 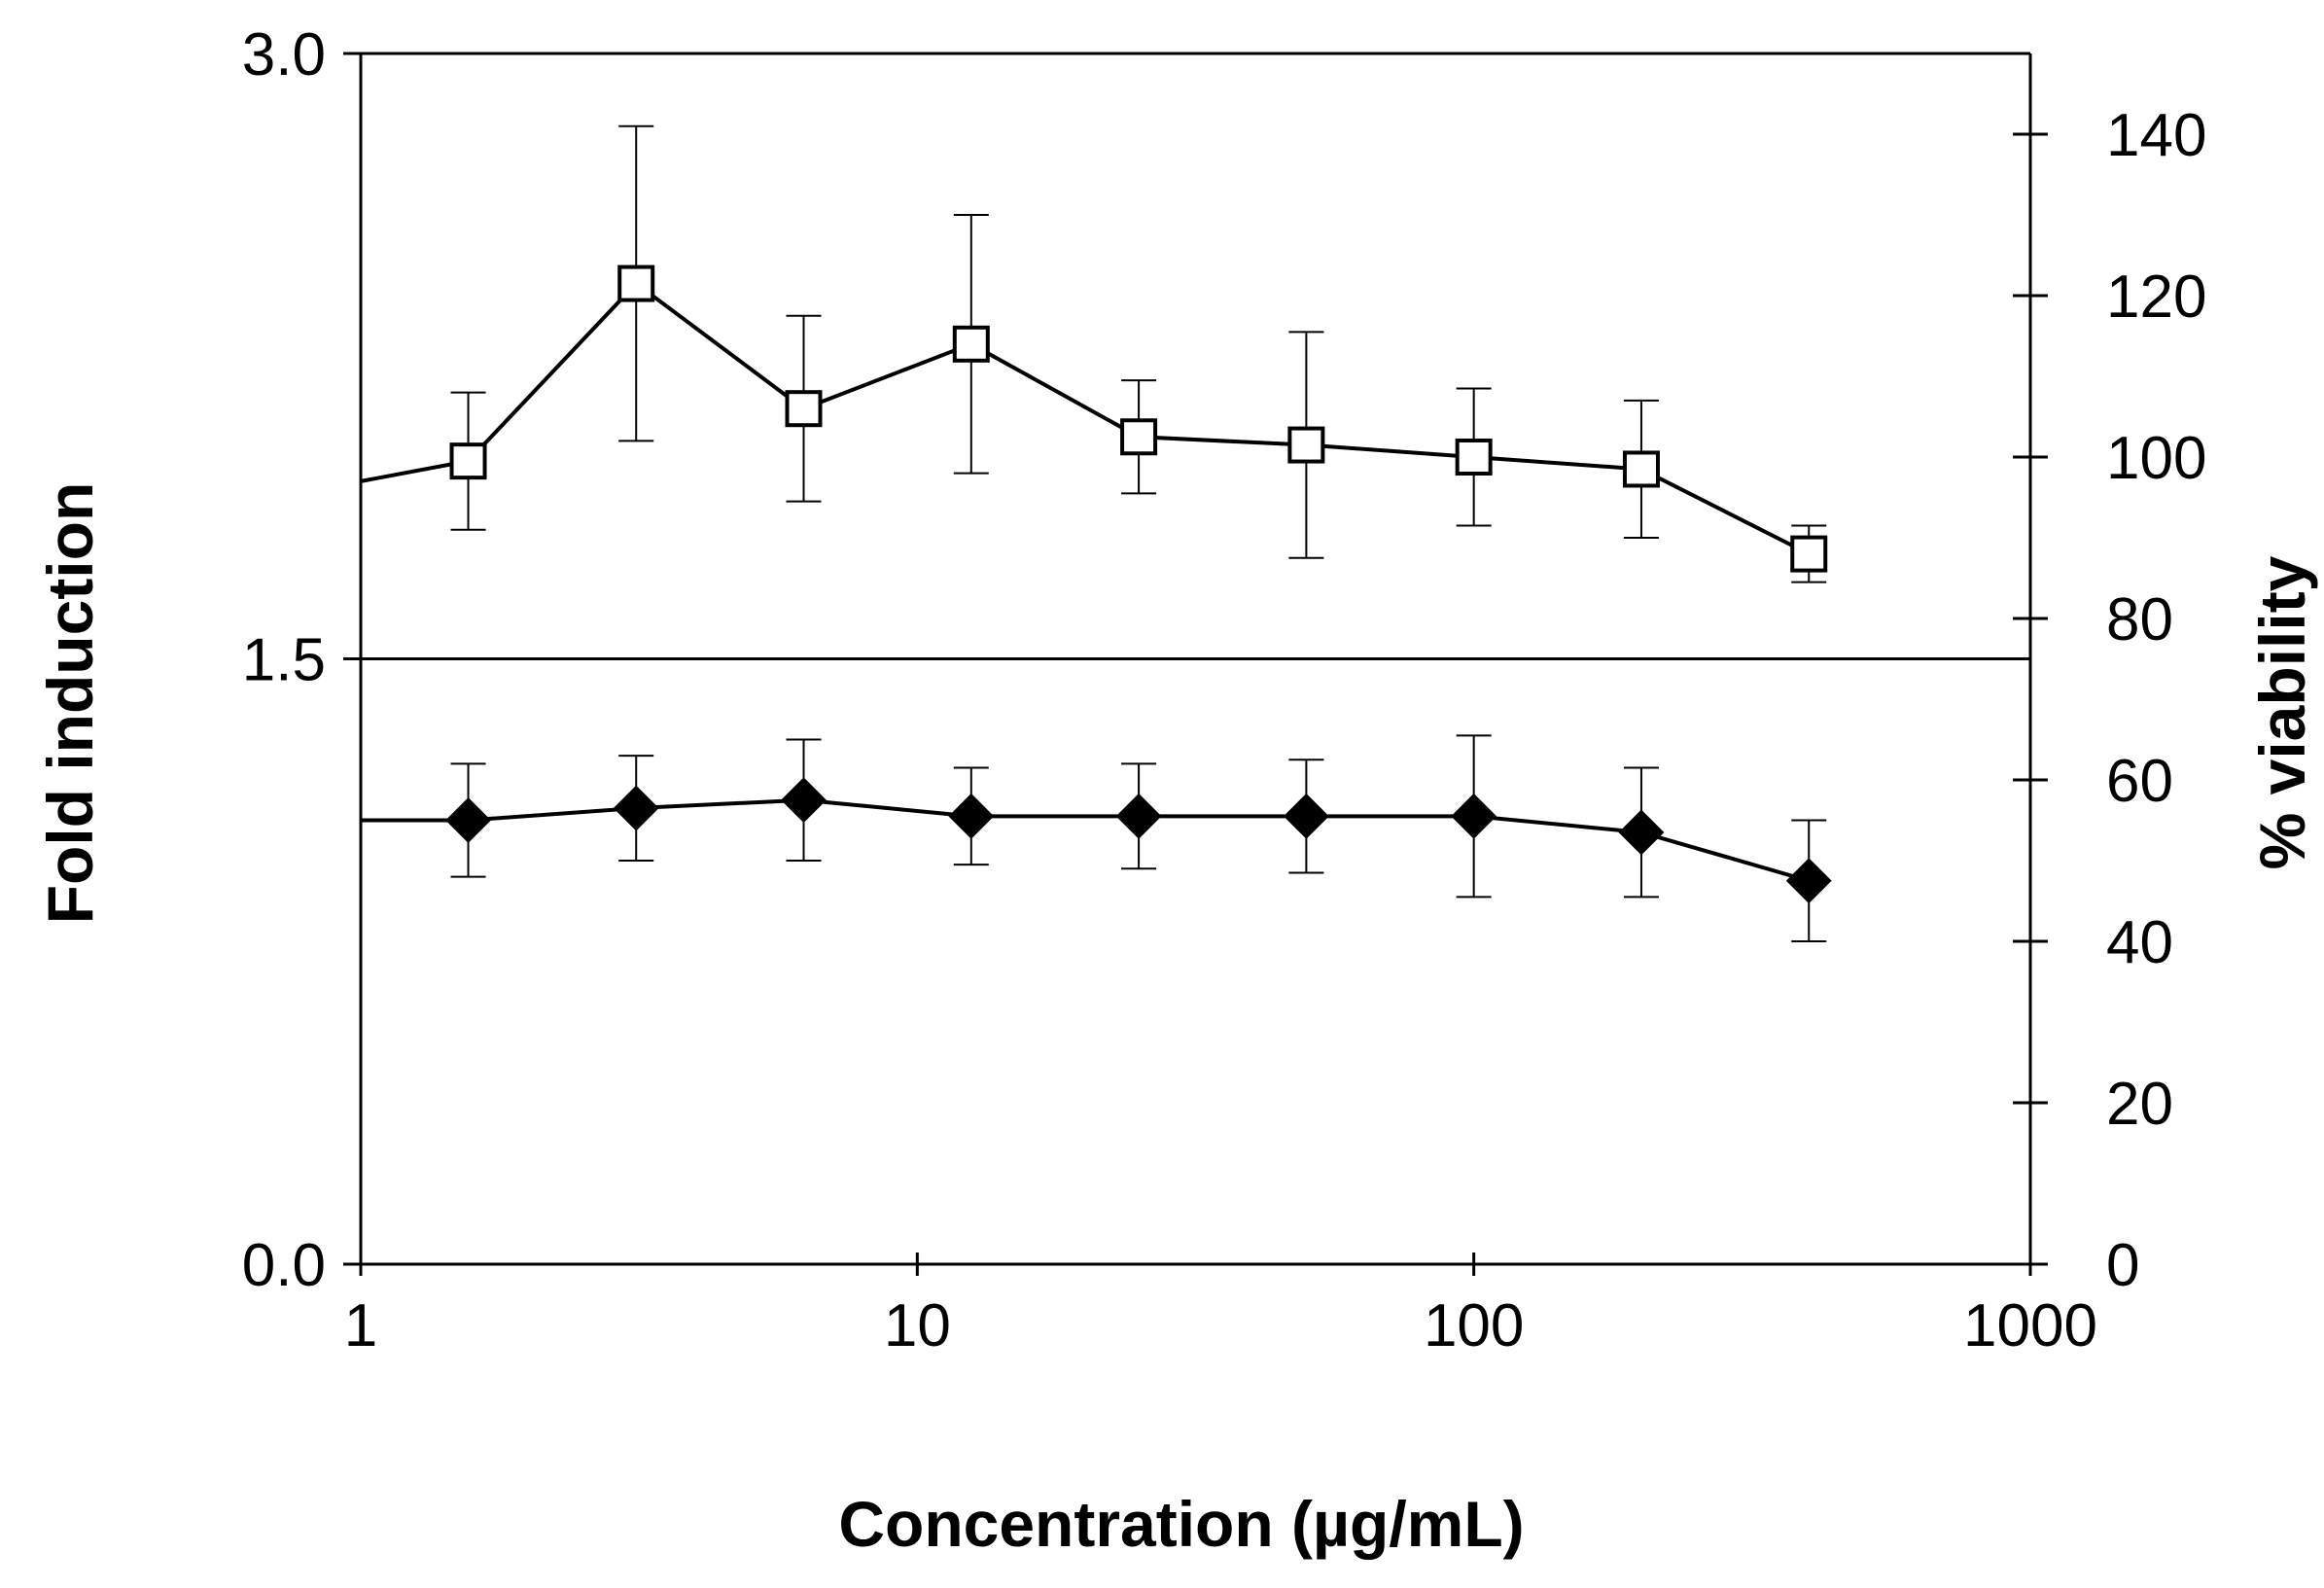 I want to click on y-right-tick-label: 60, so click(x=2139, y=781).